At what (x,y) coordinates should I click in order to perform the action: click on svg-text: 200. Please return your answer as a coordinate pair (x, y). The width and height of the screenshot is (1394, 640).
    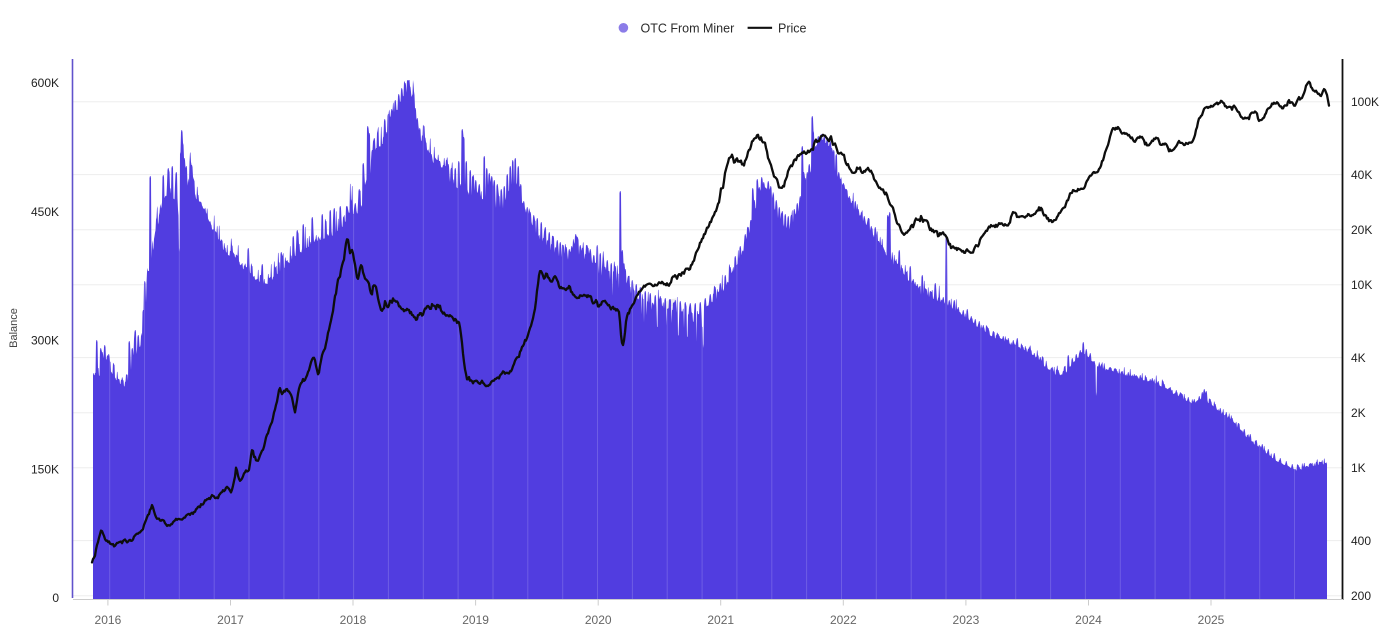
    Looking at the image, I should click on (1361, 596).